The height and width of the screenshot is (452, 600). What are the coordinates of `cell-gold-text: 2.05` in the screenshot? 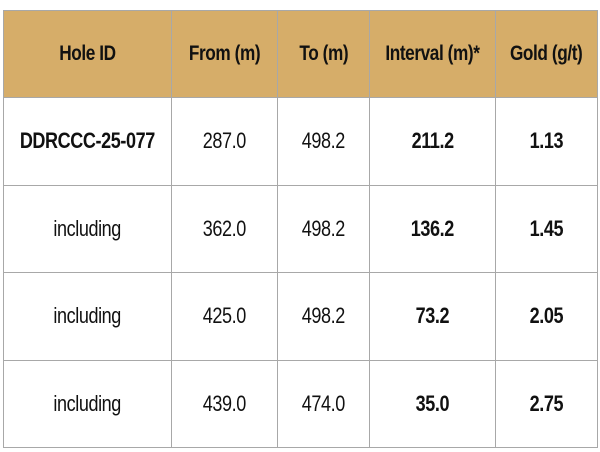 It's located at (546, 316).